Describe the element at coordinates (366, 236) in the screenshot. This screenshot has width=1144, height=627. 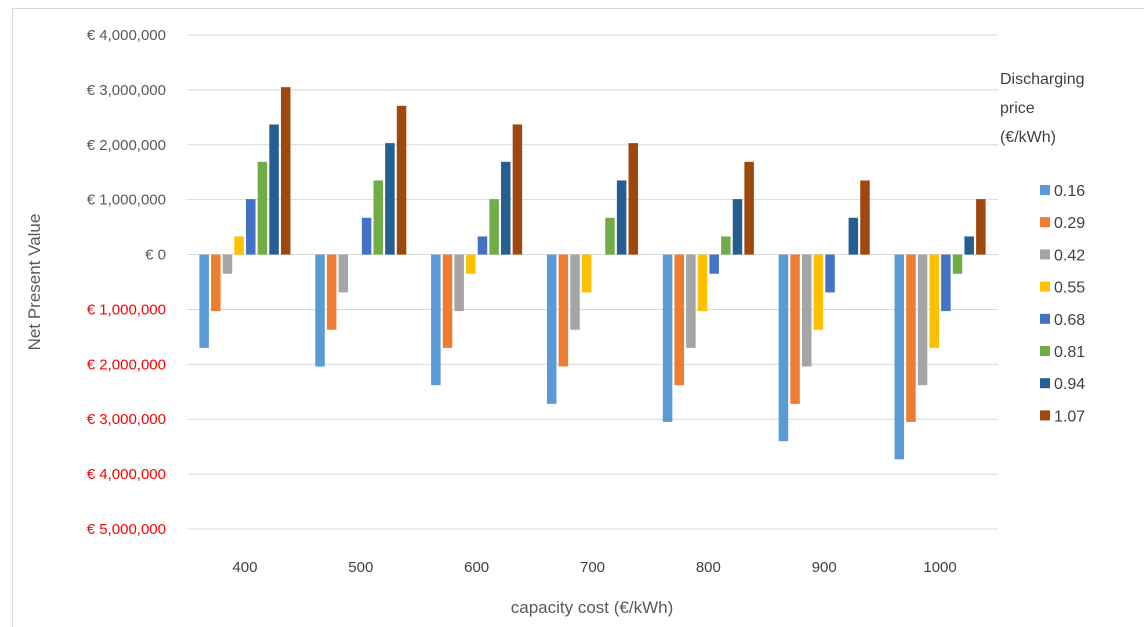
I see `bar-500-0.68` at that location.